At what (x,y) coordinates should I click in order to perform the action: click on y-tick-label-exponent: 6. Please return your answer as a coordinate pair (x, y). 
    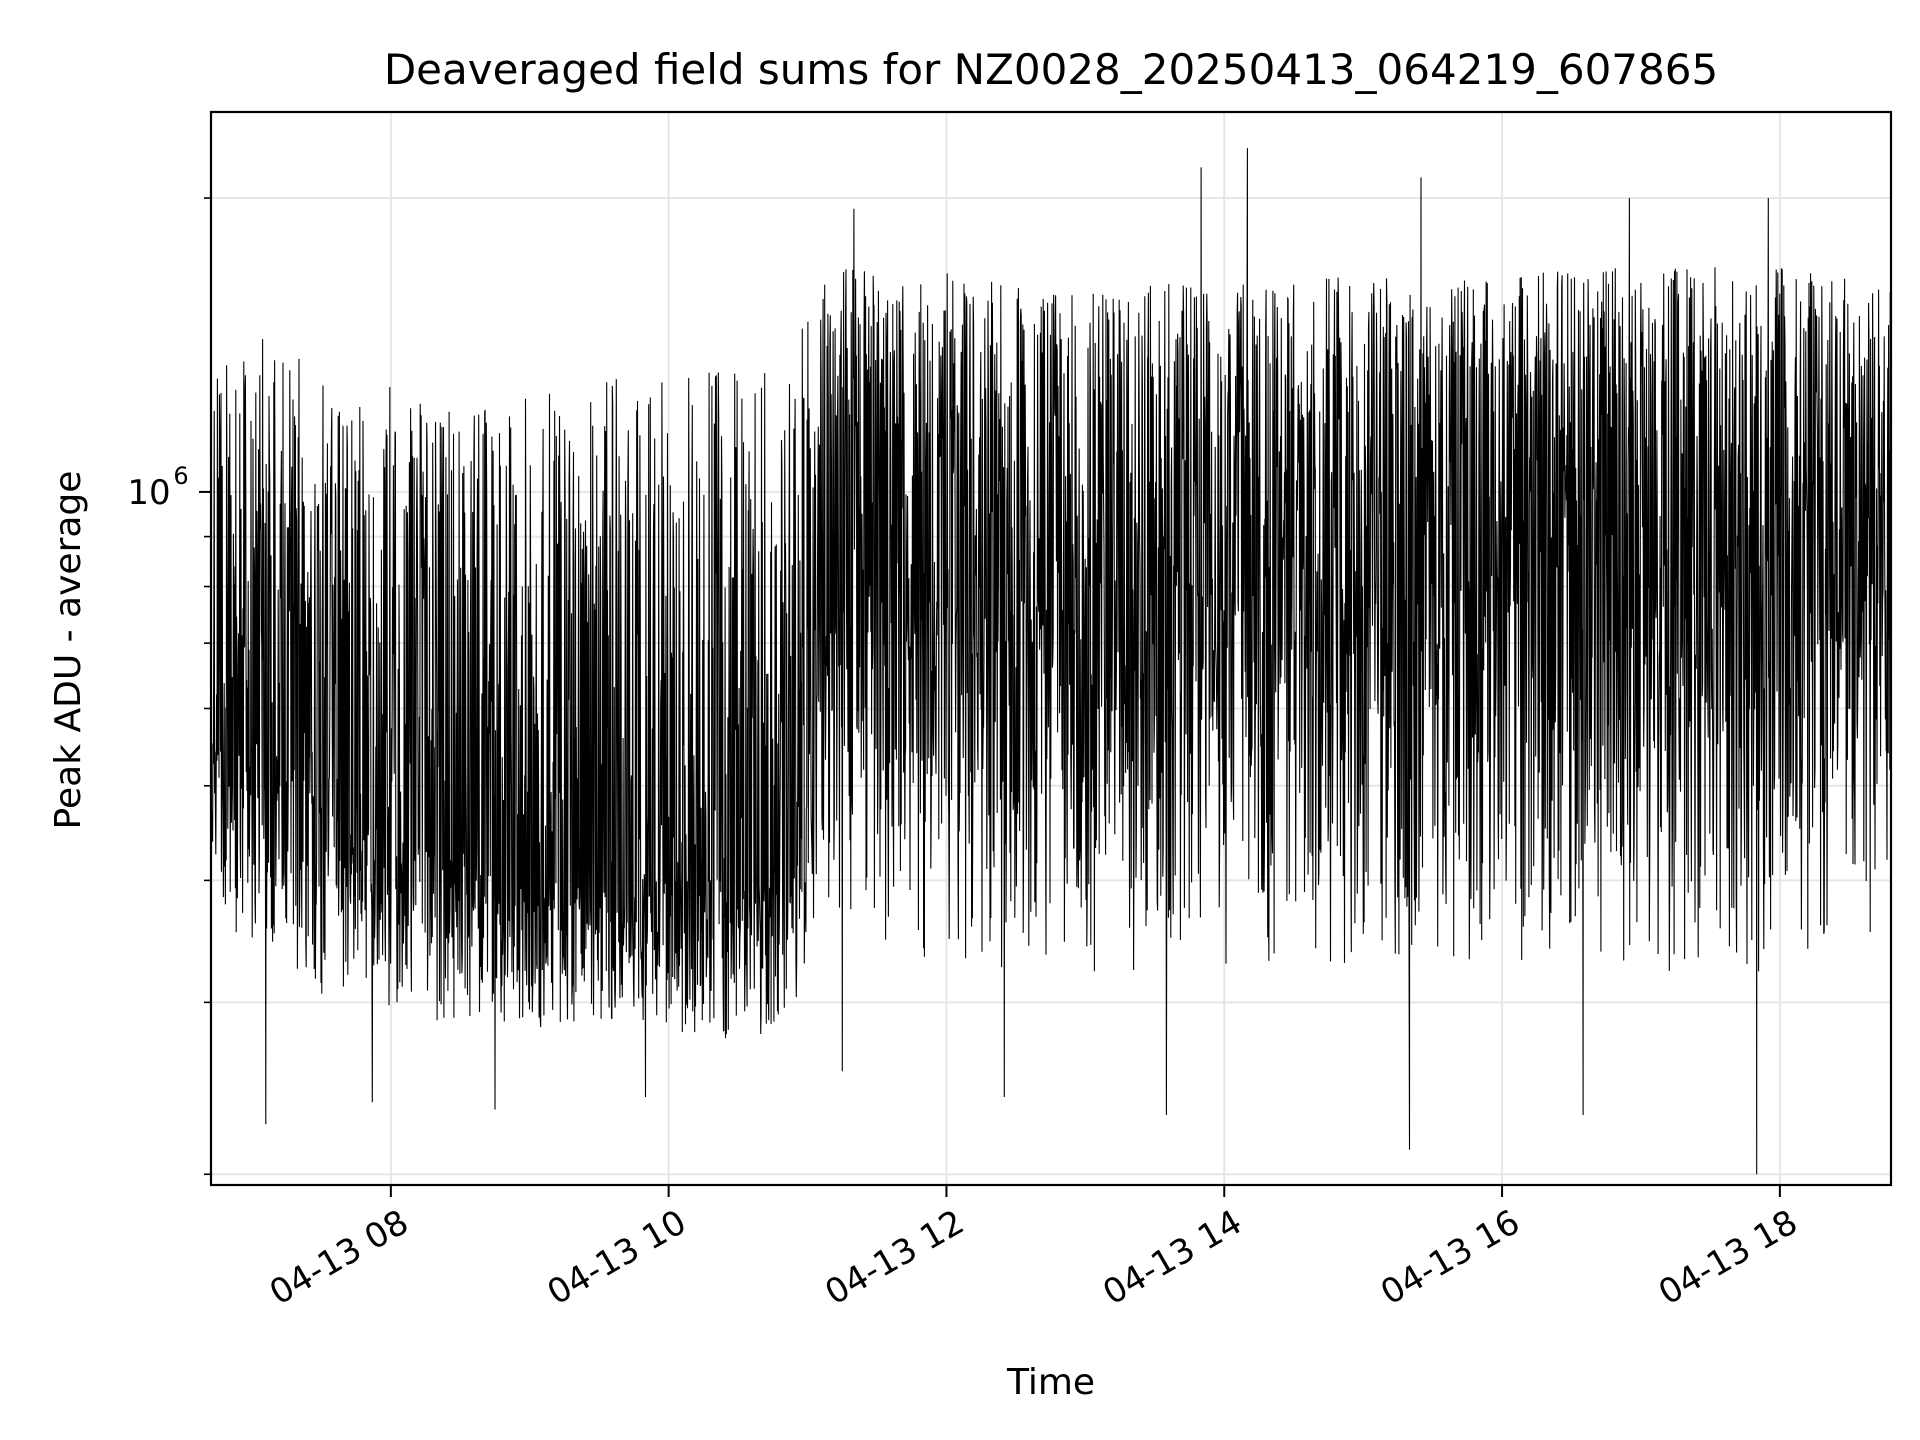
    Looking at the image, I should click on (180, 476).